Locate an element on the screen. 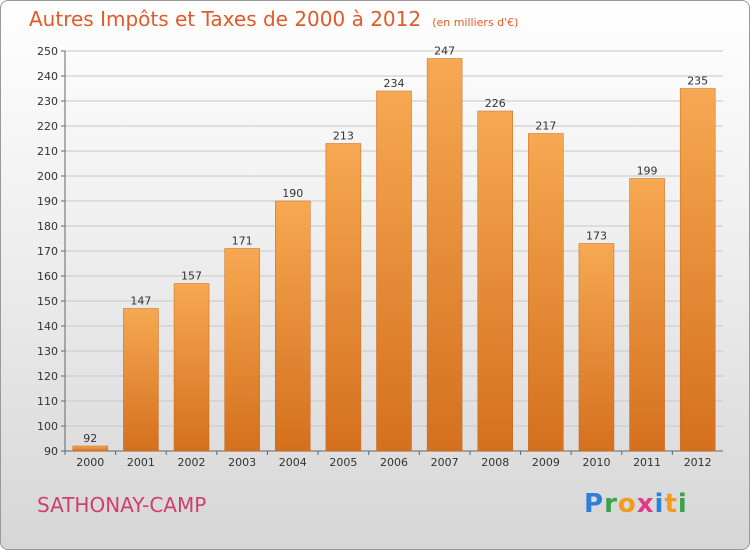 The image size is (750, 550). proxiti-logo: Proxiti is located at coordinates (636, 504).